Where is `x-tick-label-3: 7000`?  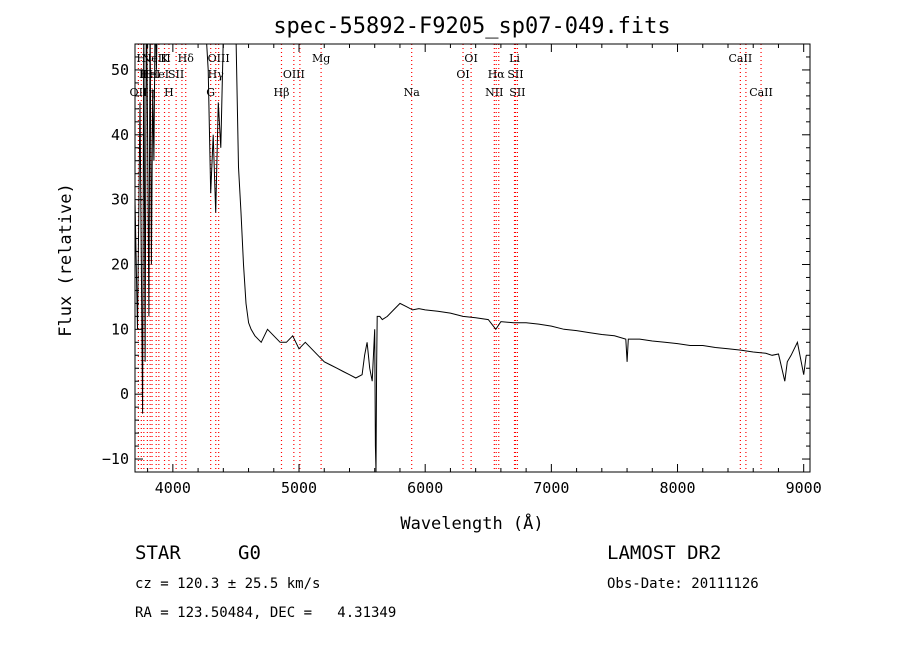 x-tick-label-3: 7000 is located at coordinates (551, 488).